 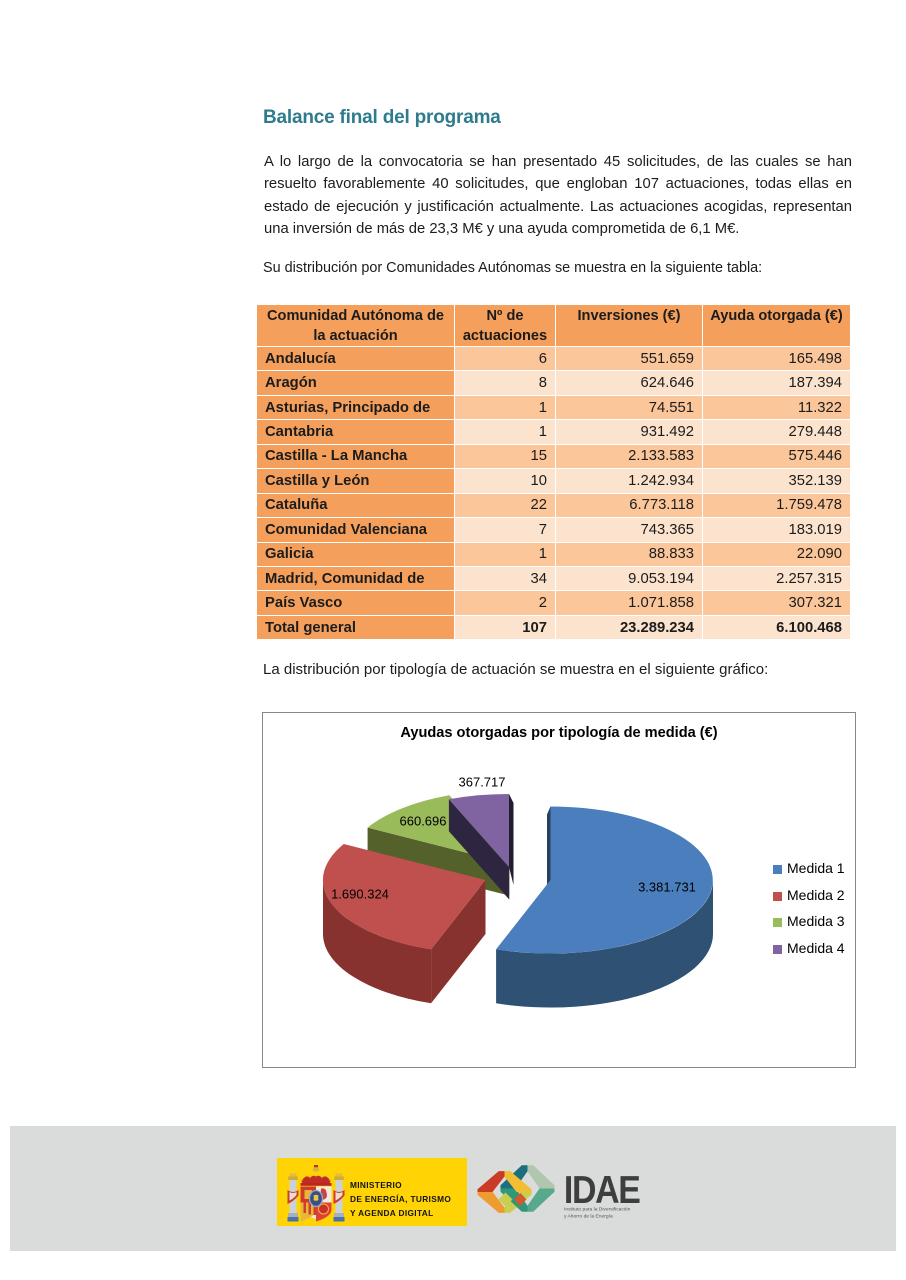 I want to click on svg-text: IDAE, so click(x=602, y=1190).